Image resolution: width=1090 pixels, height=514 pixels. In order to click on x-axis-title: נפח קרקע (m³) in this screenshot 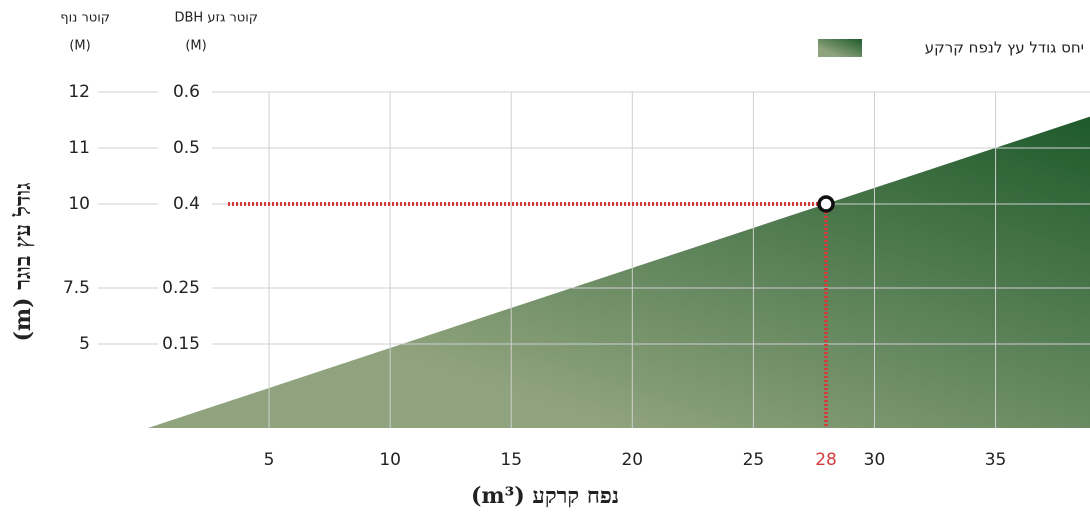, I will do `click(545, 496)`.